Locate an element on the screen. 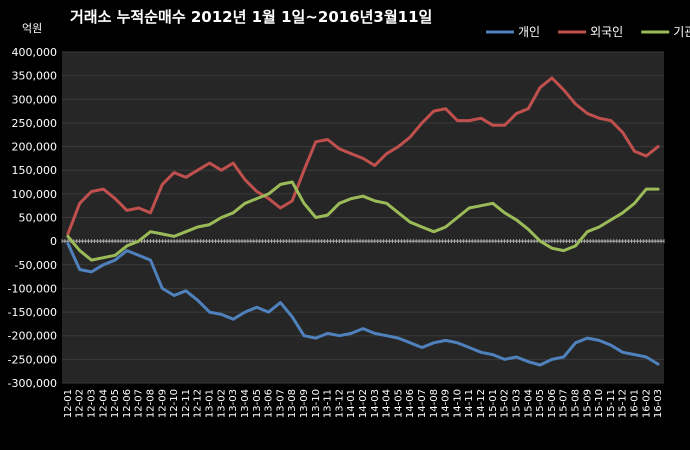  legend: 개인 외국인 기관 is located at coordinates (588, 32).